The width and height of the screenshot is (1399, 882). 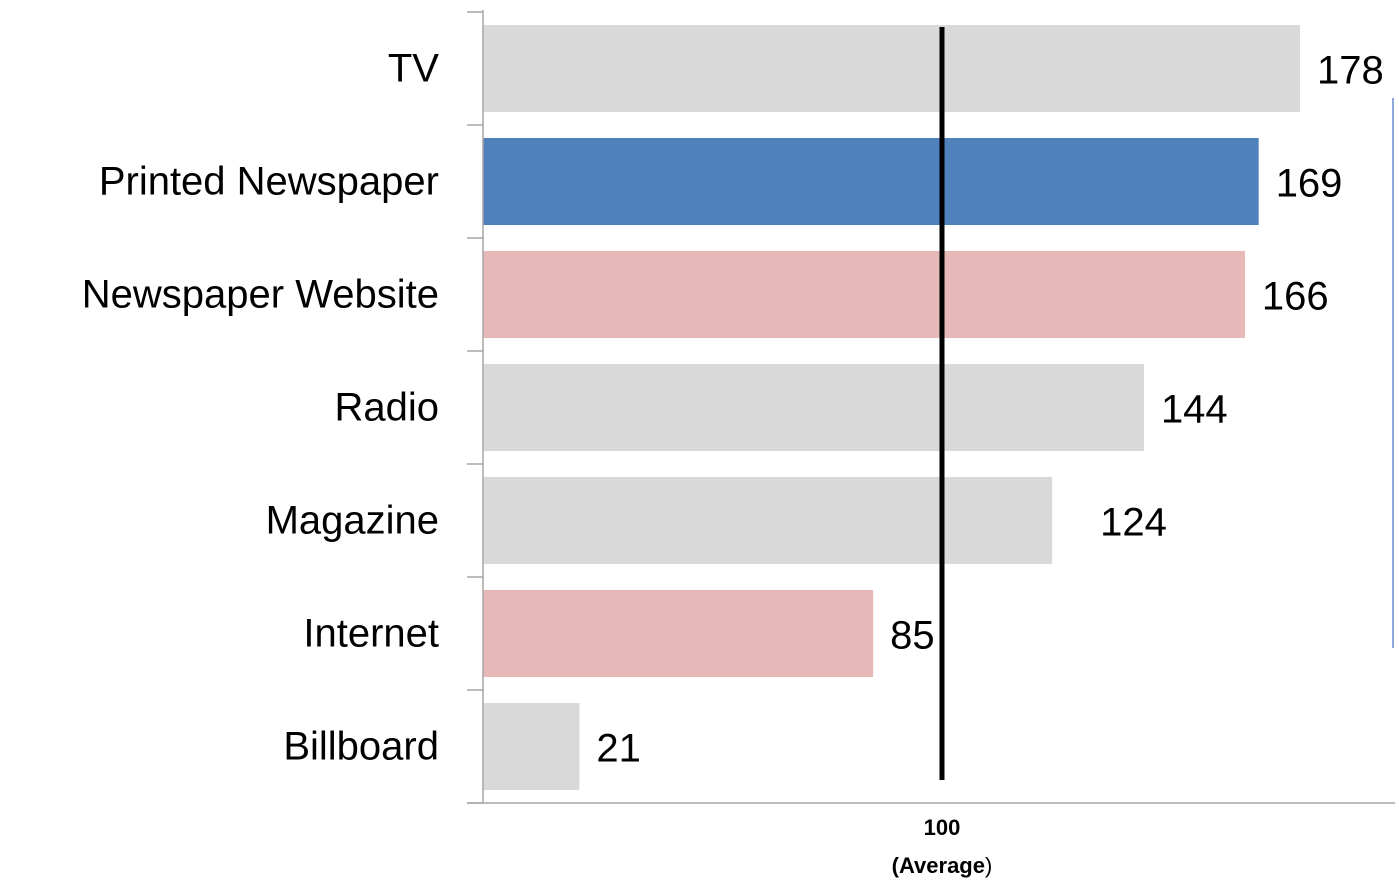 I want to click on average-text-label: (Average), so click(x=942, y=865).